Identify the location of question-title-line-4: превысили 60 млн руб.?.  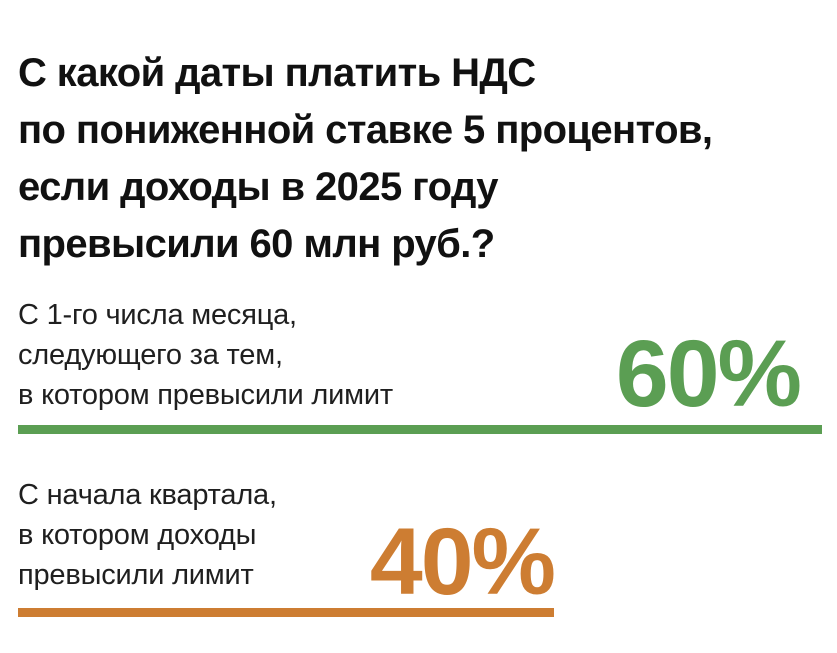
(256, 243).